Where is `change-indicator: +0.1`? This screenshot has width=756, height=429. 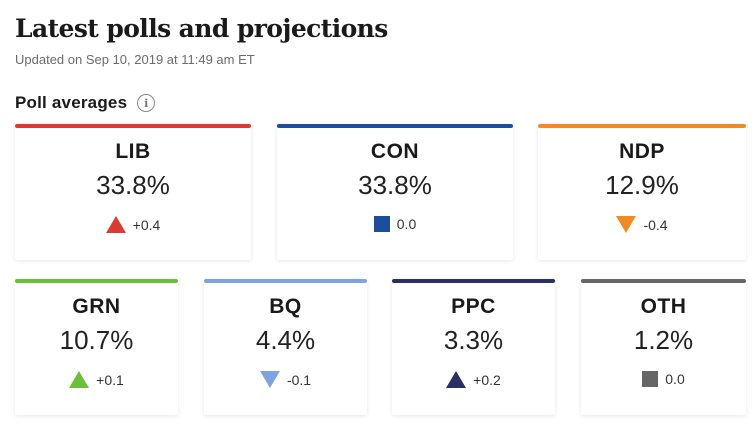 change-indicator: +0.1 is located at coordinates (96, 379).